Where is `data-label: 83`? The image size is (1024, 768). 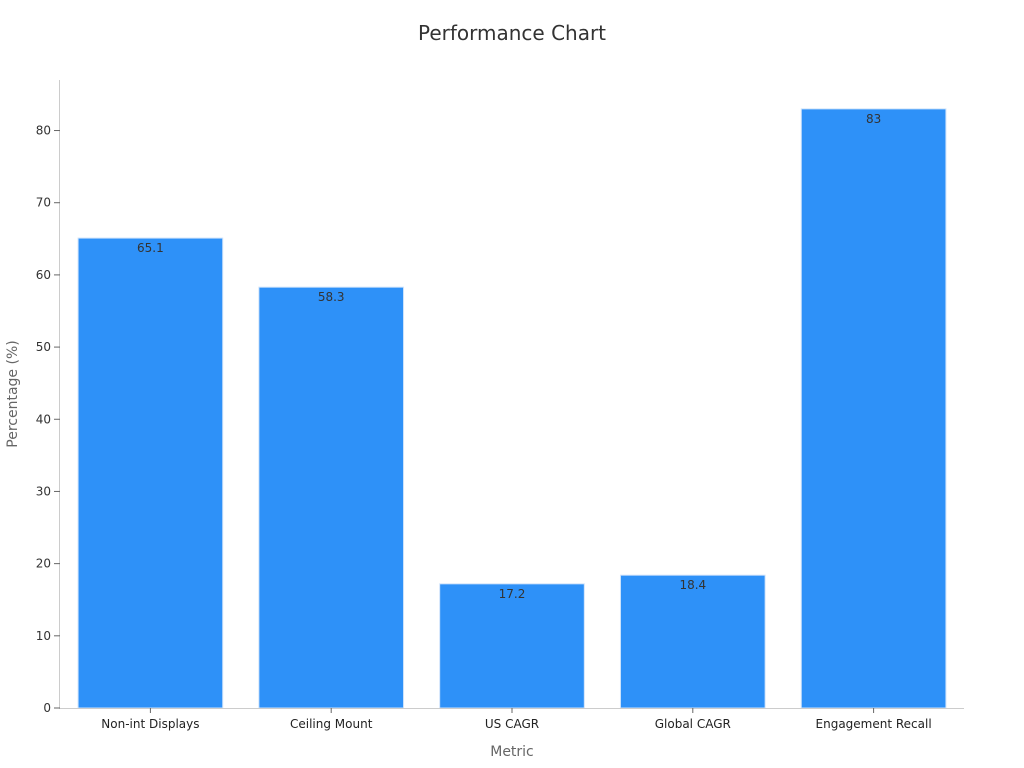 data-label: 83 is located at coordinates (873, 119).